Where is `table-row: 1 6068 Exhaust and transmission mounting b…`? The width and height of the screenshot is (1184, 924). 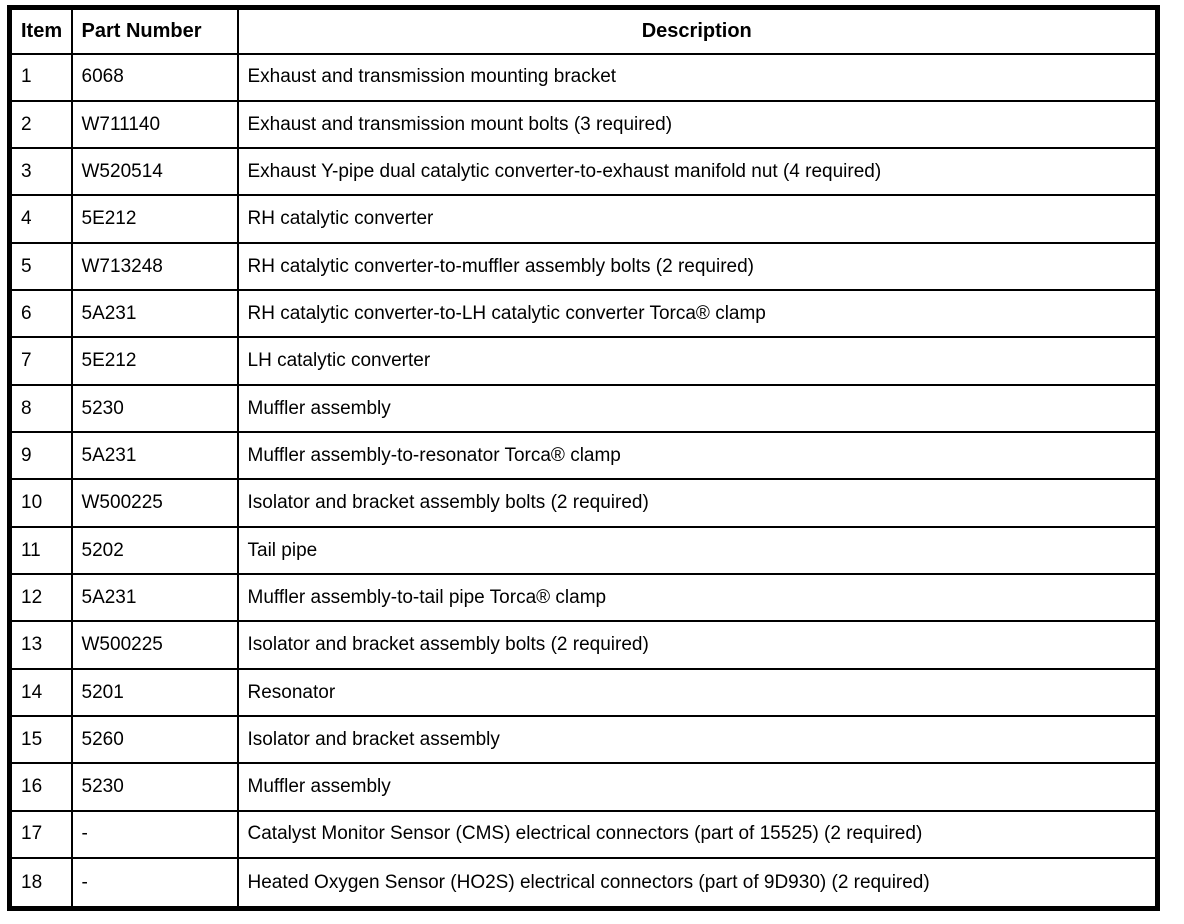 table-row: 1 6068 Exhaust and transmission mounting b… is located at coordinates (583, 77).